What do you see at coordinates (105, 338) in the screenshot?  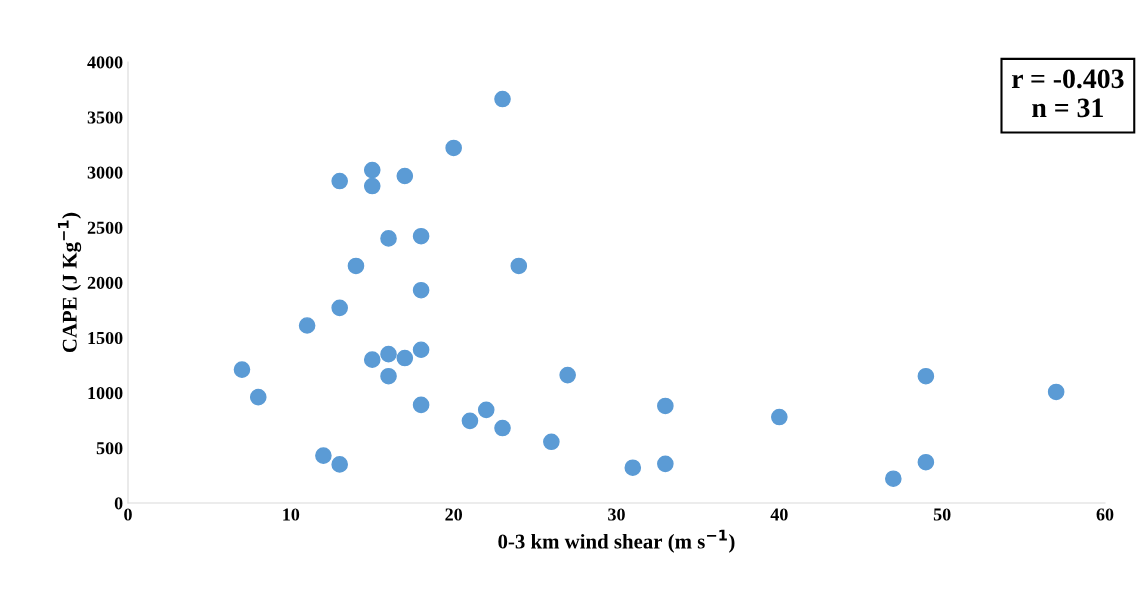 I see `y-tick-label: 1500` at bounding box center [105, 338].